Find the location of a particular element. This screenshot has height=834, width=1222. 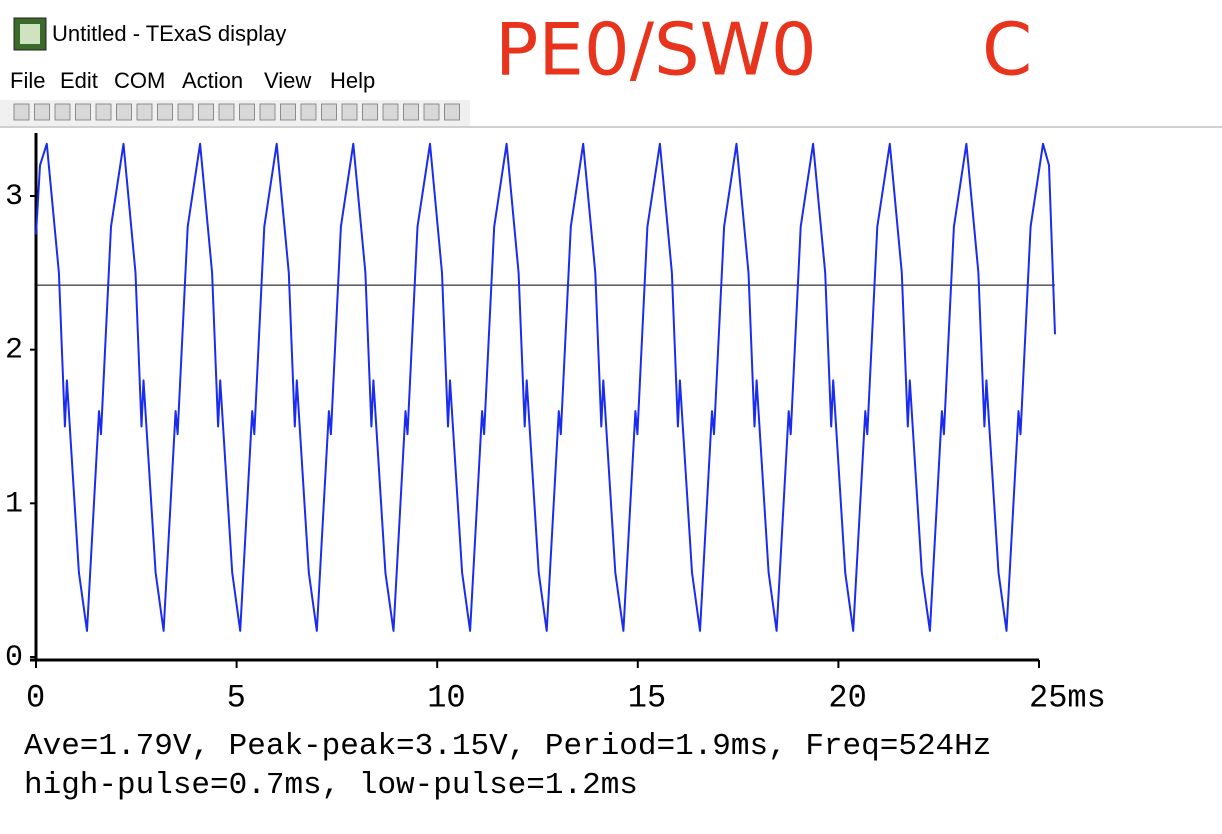

x-tick-label: 25ms is located at coordinates (1067, 697).